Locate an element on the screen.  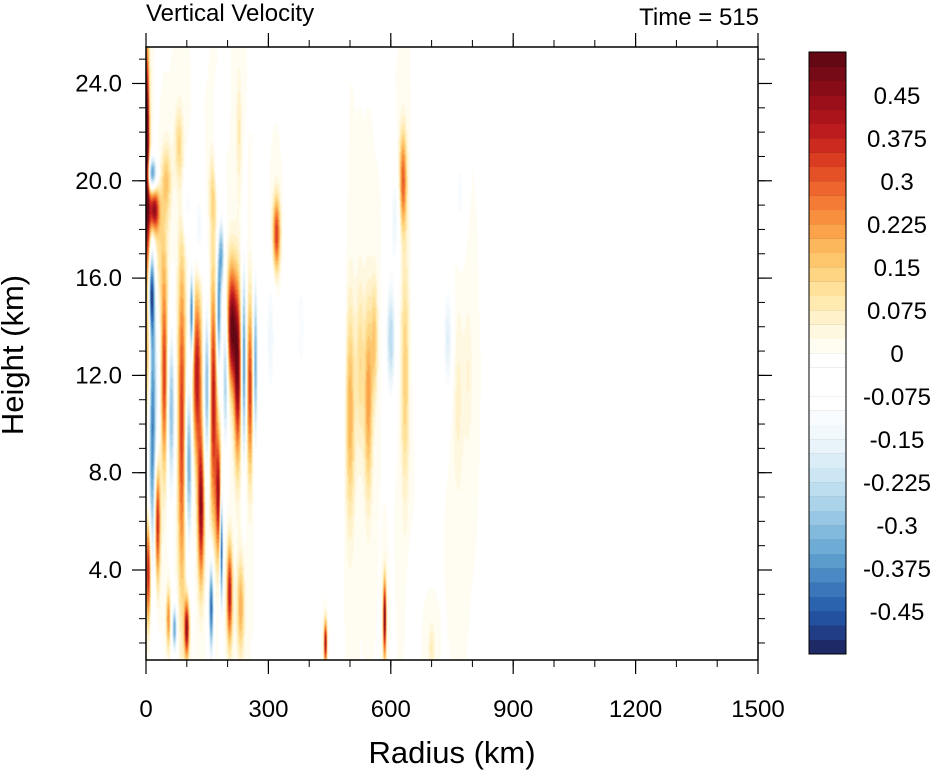
chart-time-label: Time = 515 is located at coordinates (699, 17).